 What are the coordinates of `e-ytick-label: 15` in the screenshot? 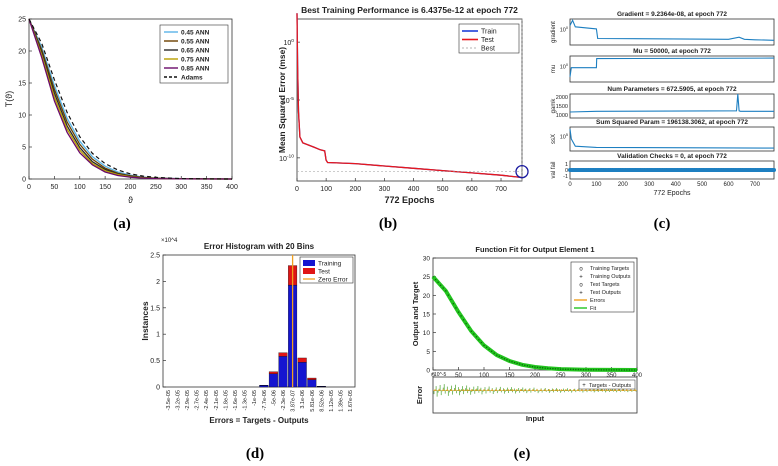 It's located at (427, 315).